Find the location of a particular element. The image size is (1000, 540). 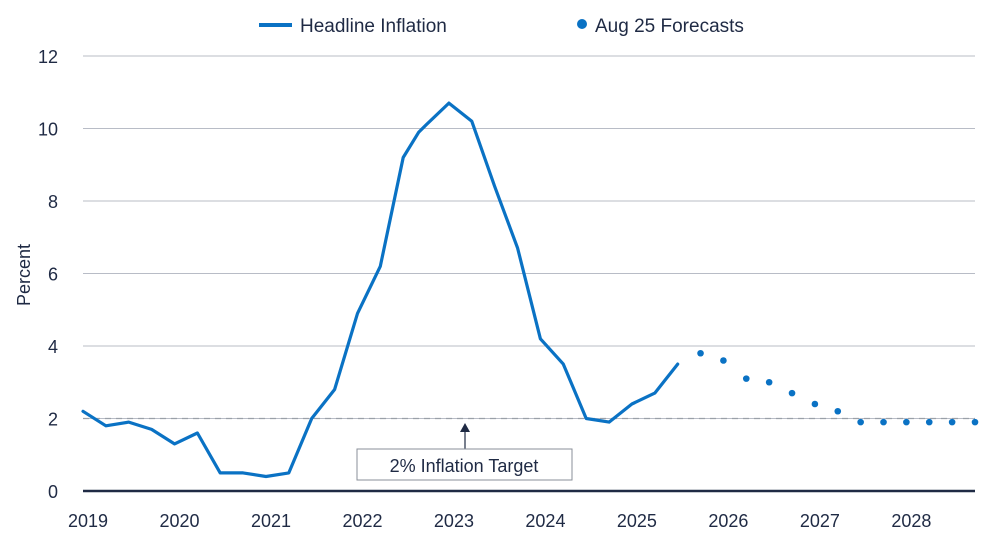

y-tick-label: 12 is located at coordinates (48, 57).